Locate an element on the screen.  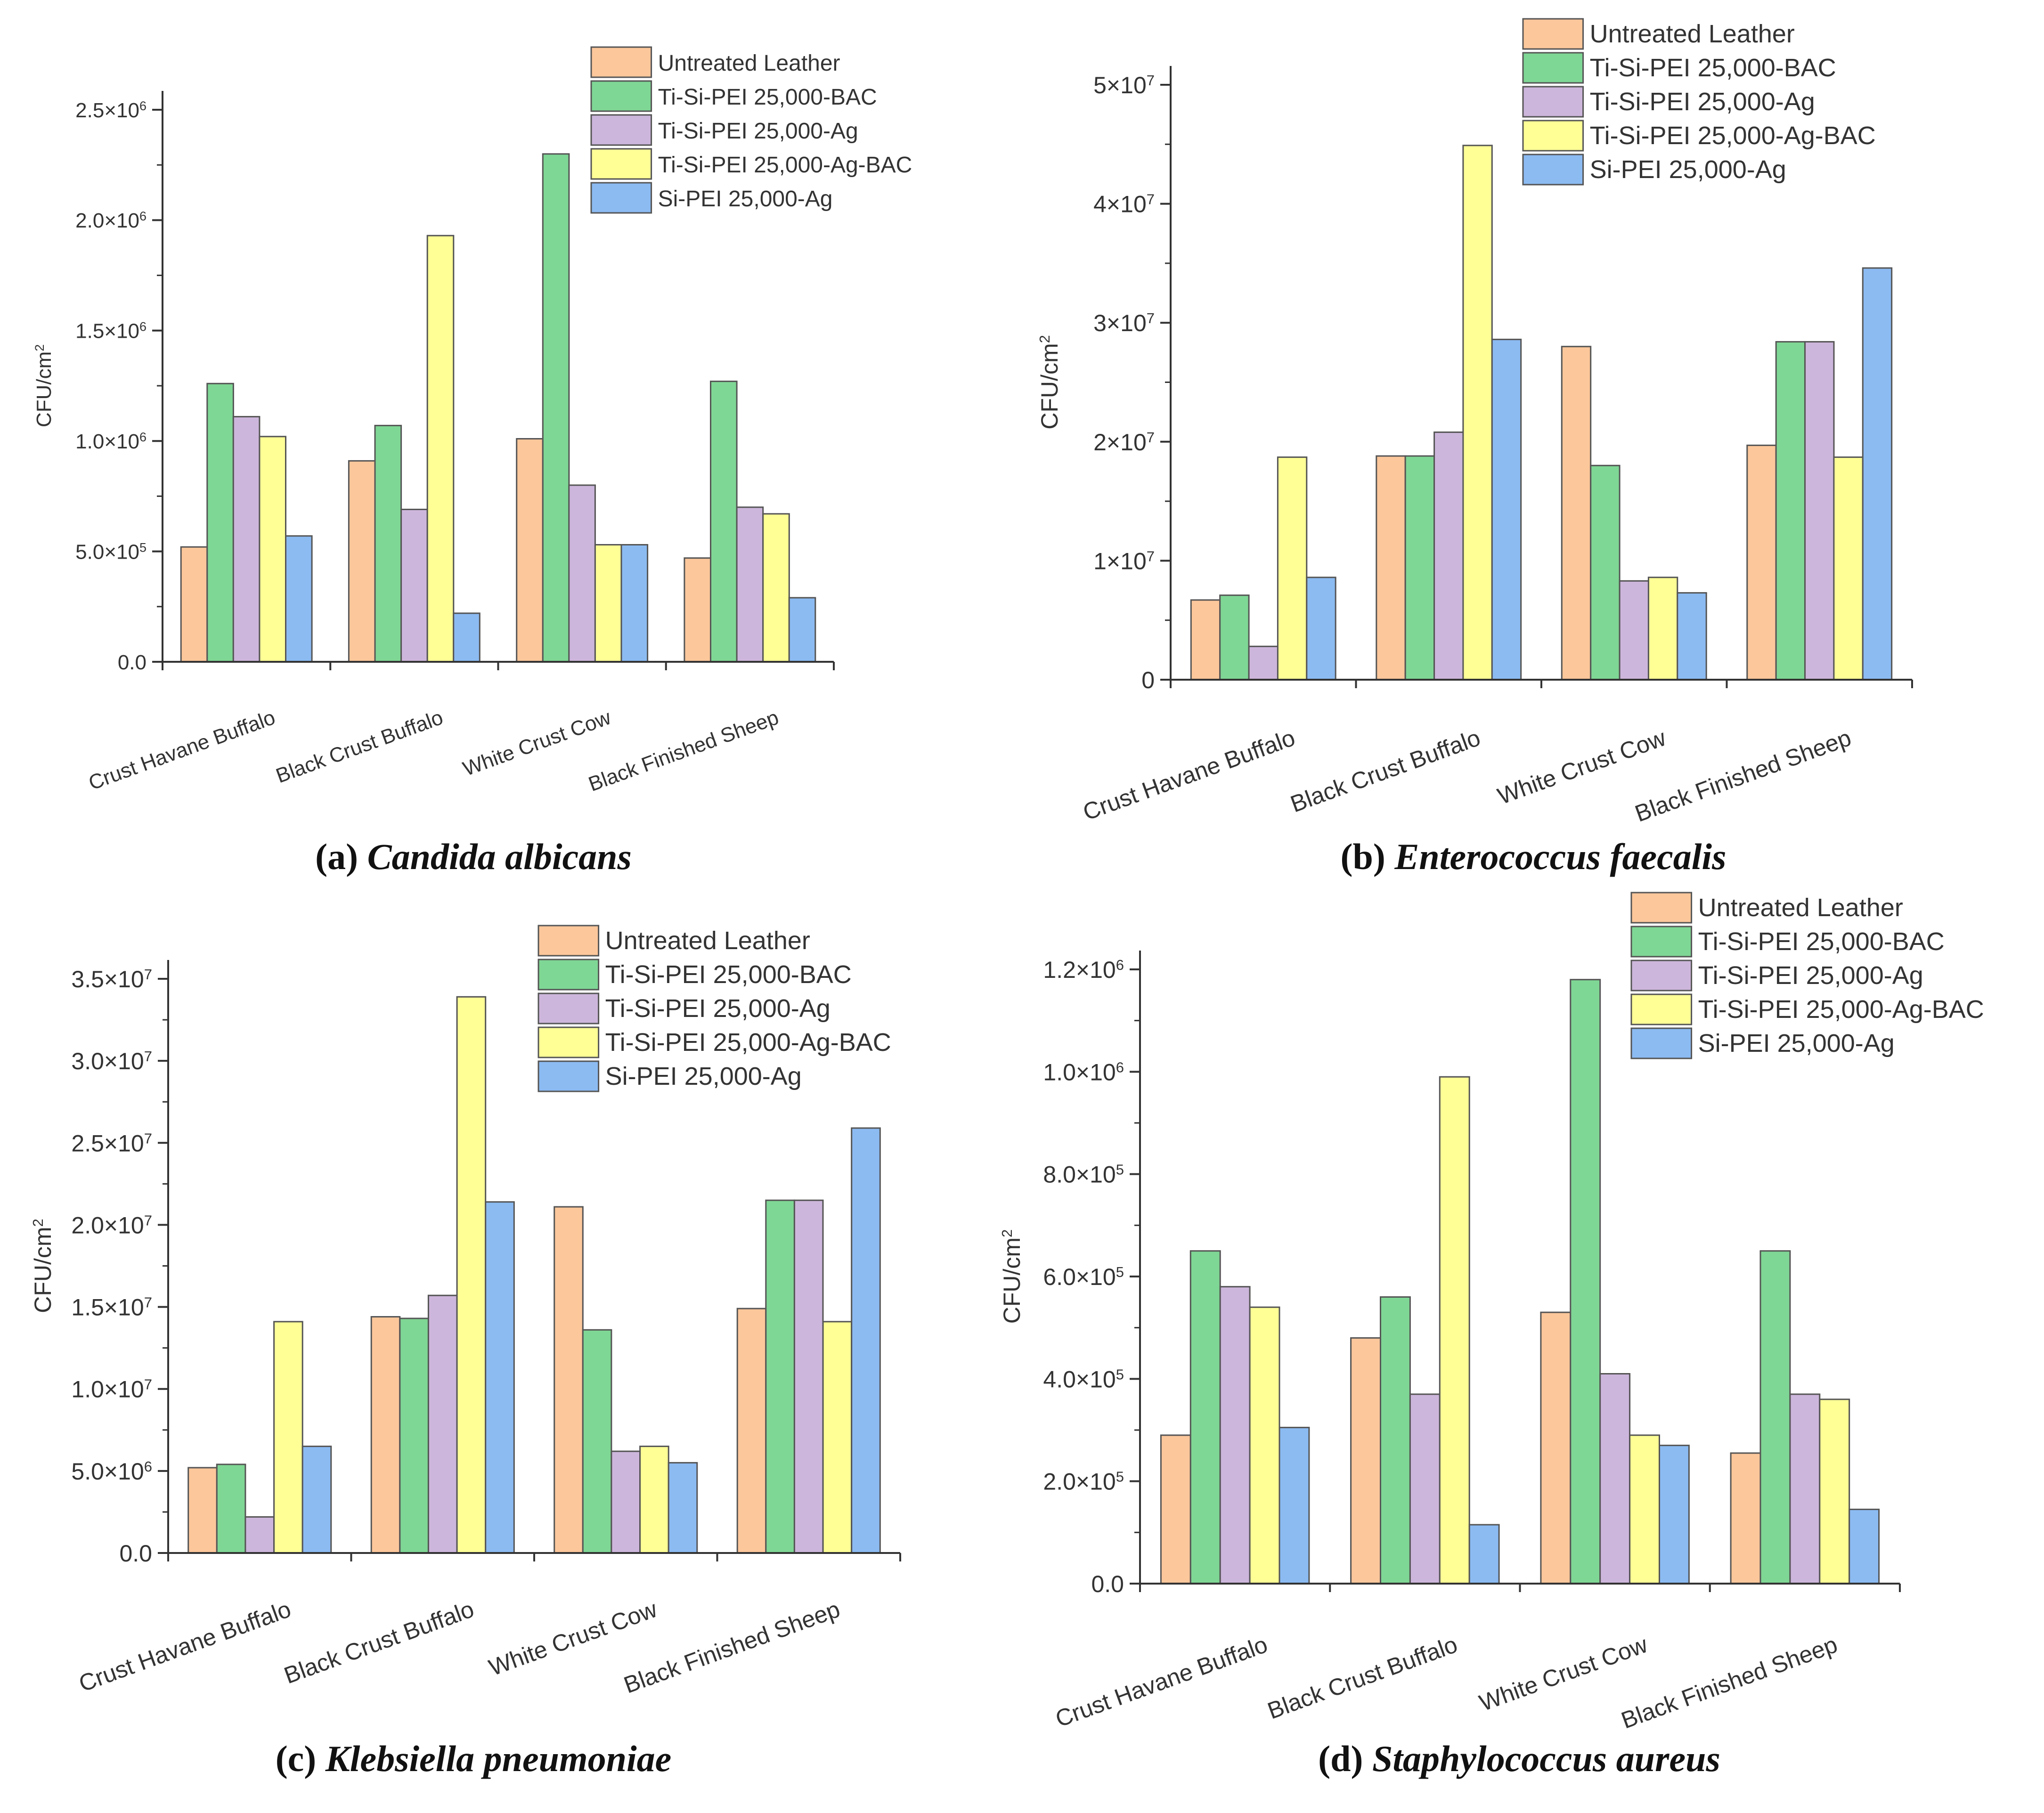
bar-a-s1-c1 is located at coordinates (388, 543).